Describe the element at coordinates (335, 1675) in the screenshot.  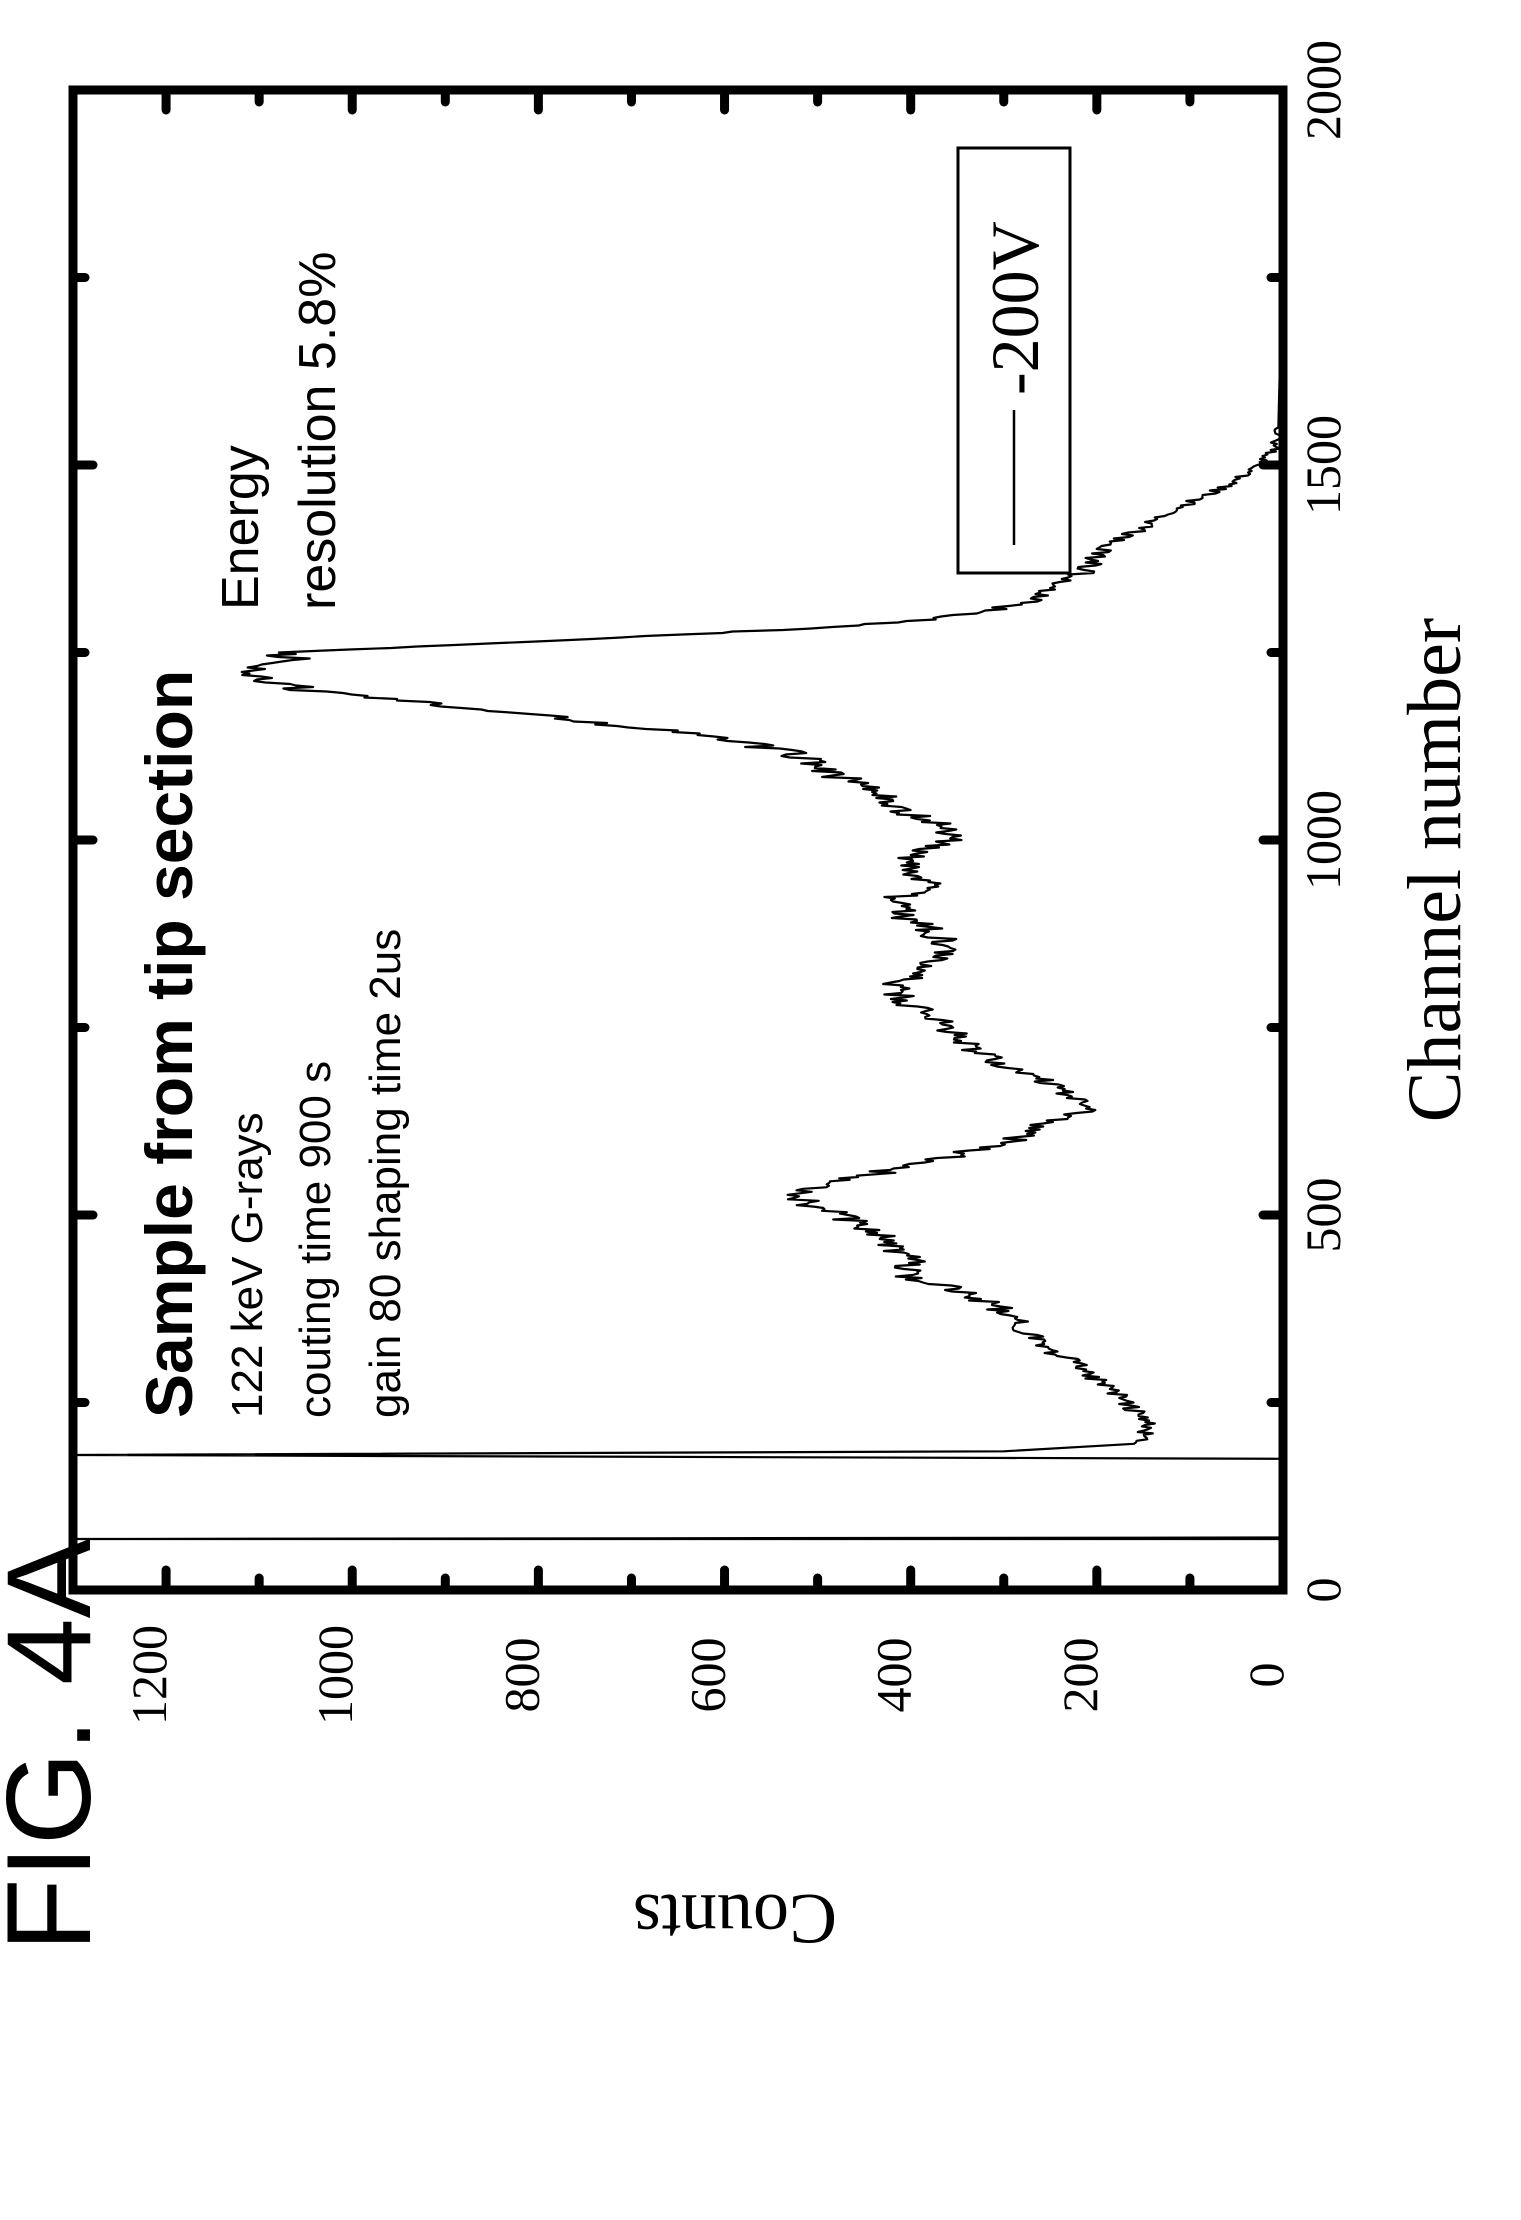
I see `y-tick-label: 1000` at that location.